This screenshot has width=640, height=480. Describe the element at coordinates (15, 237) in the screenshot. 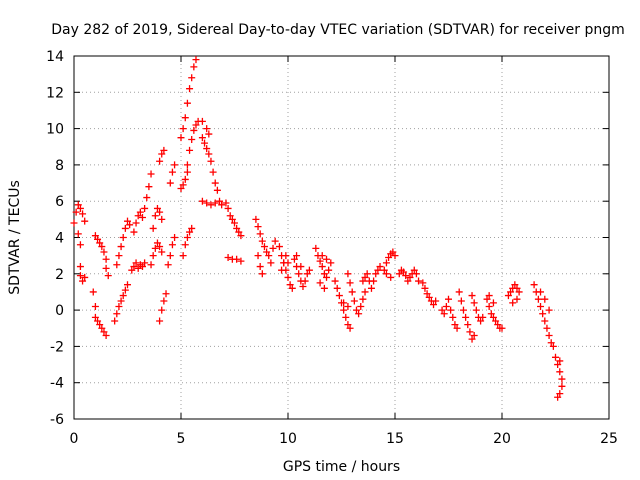

I see `y-axis-title: SDTVAR / TECUs` at that location.